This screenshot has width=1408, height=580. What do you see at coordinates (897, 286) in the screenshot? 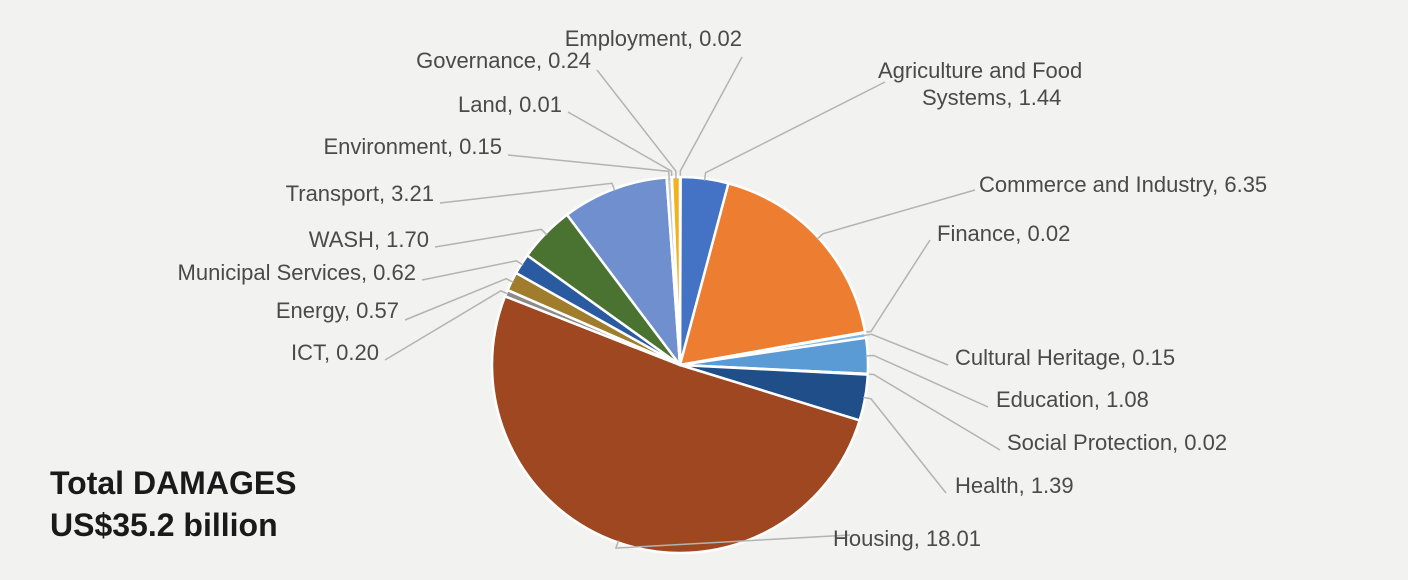
I see `leader-line-finance` at bounding box center [897, 286].